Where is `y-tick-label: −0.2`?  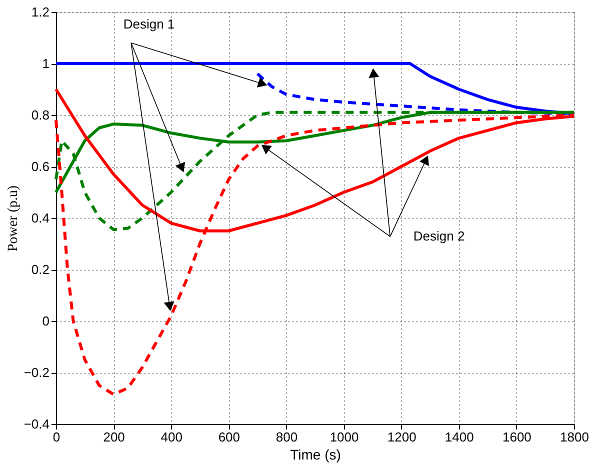
y-tick-label: −0.2 is located at coordinates (37, 372).